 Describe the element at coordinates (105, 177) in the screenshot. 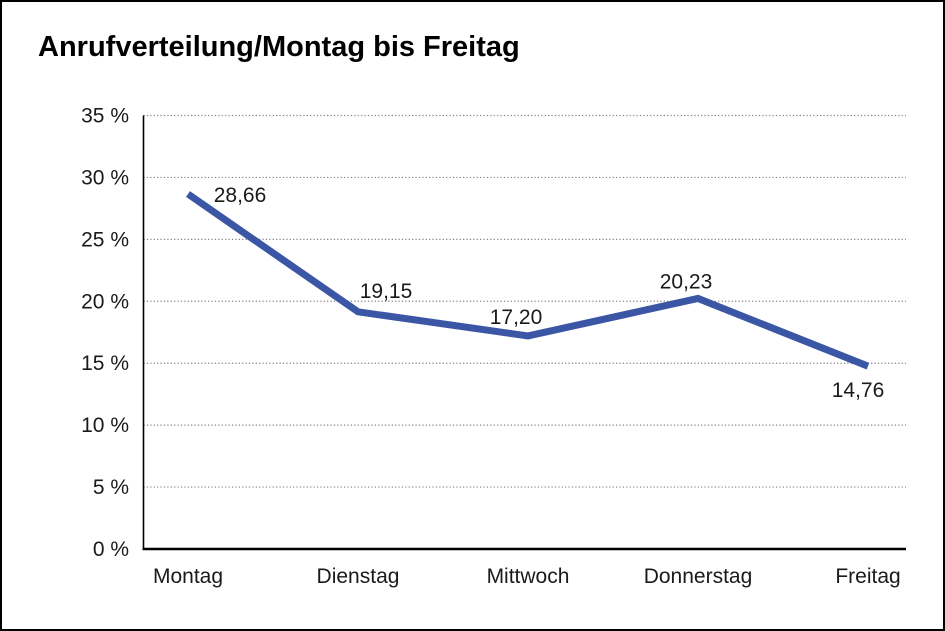

I see `y-axis-label: 30 %` at that location.